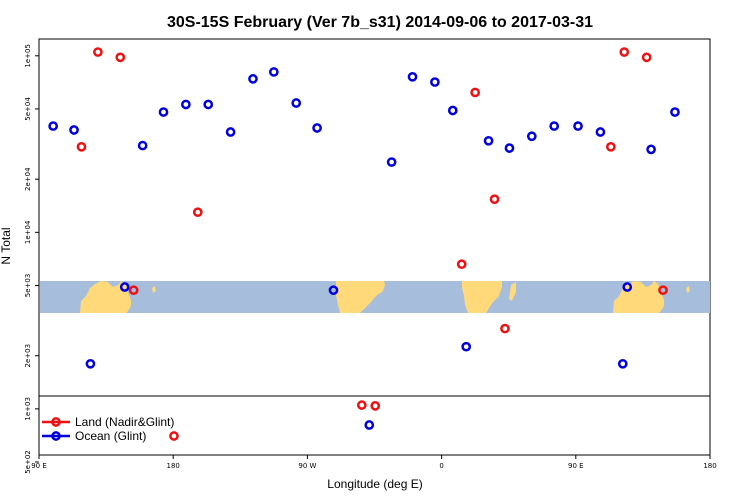 The width and height of the screenshot is (750, 500). Describe the element at coordinates (512, 291) in the screenshot. I see `madagascar-landmass` at that location.